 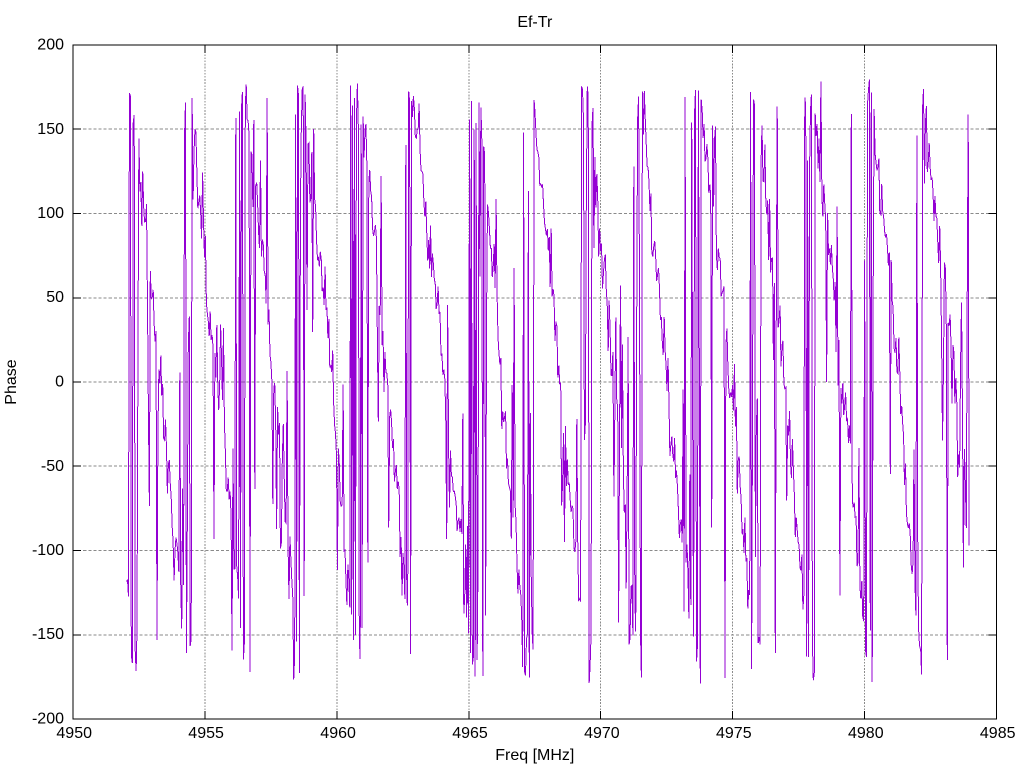 I want to click on svg-text: 150, so click(x=50, y=129).